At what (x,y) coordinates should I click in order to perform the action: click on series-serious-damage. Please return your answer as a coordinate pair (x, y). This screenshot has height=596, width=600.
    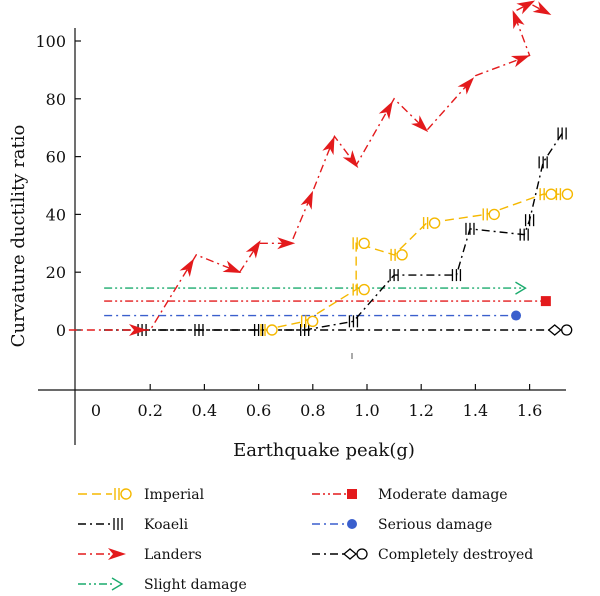
    Looking at the image, I should click on (313, 315).